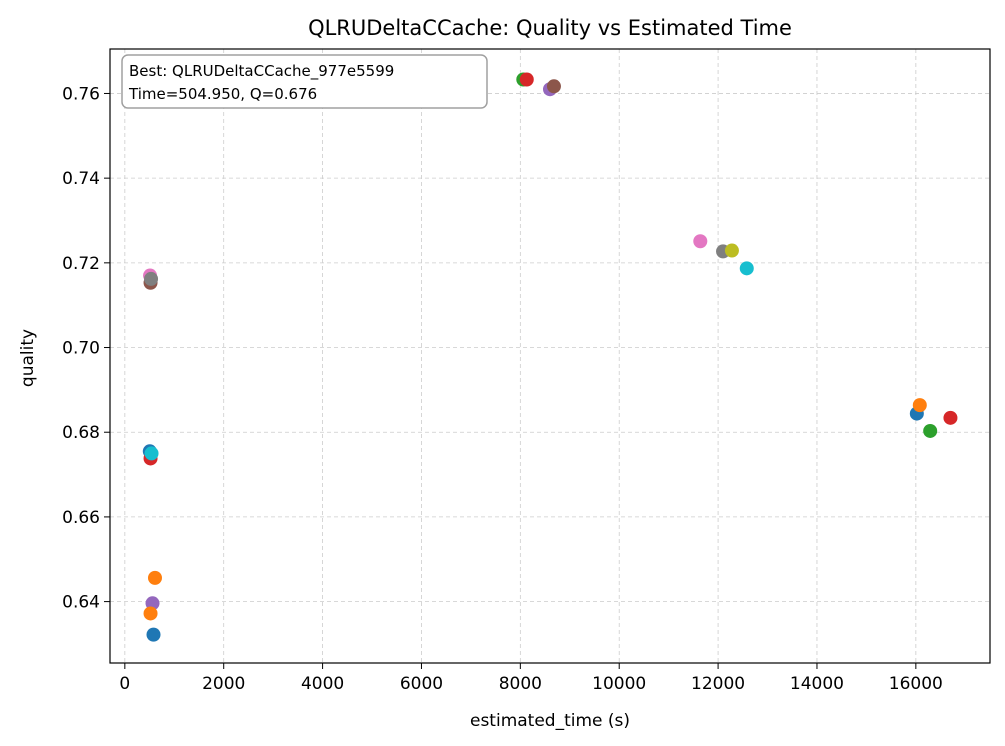 The height and width of the screenshot is (746, 1005). What do you see at coordinates (421, 684) in the screenshot?
I see `x-tick-label: 6000` at bounding box center [421, 684].